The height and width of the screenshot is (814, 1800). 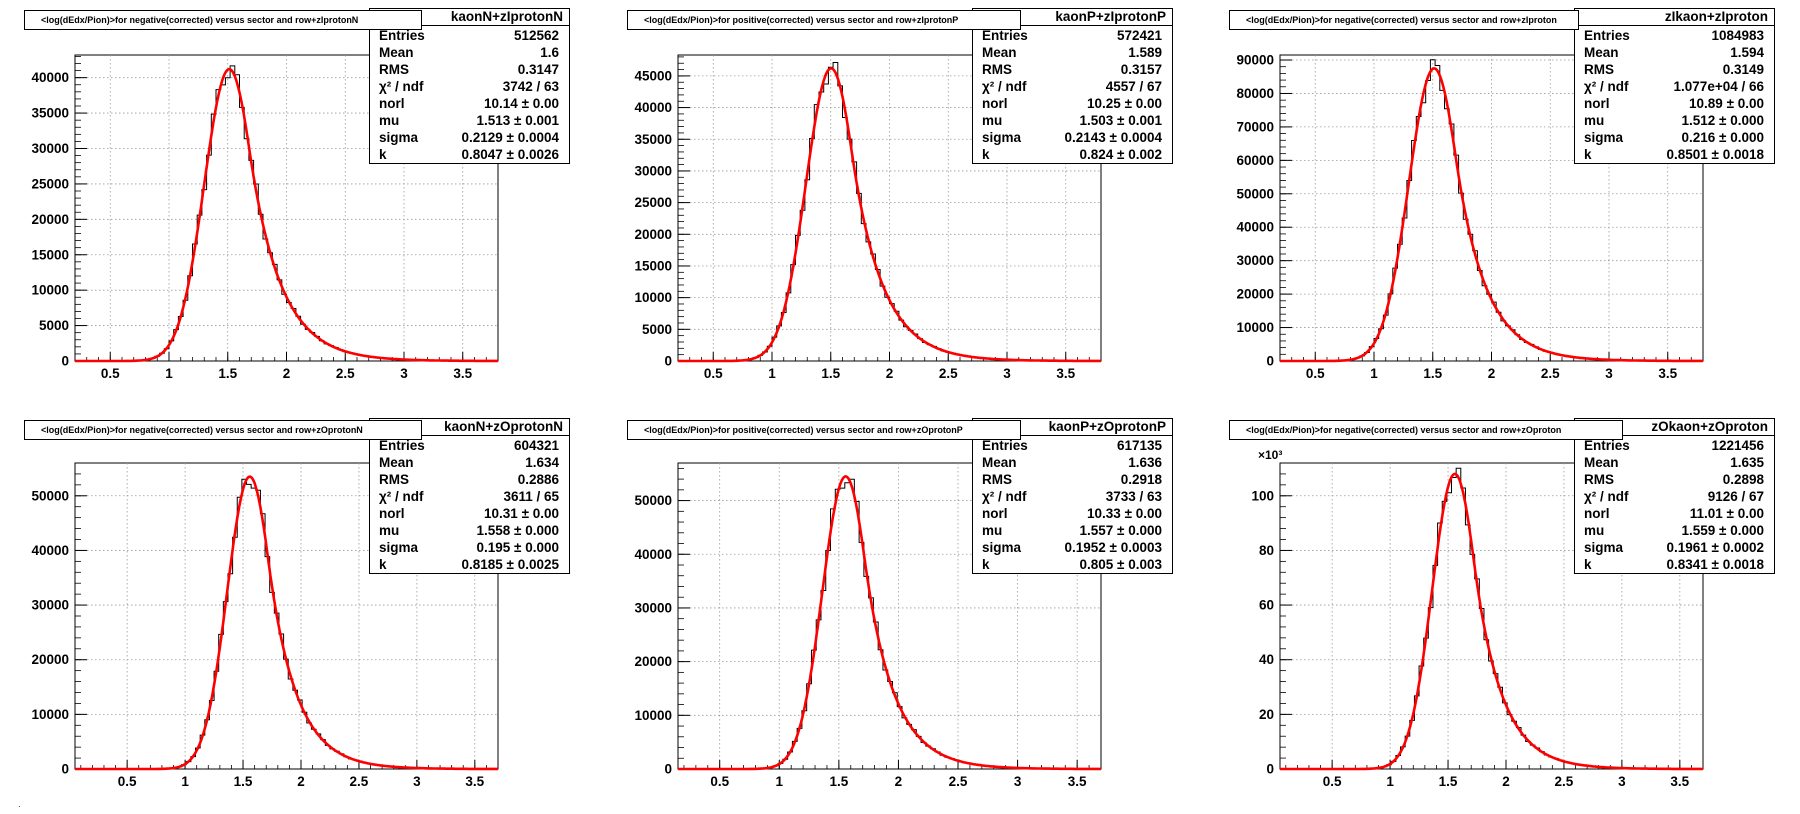 I want to click on stats-value: 0.2886, so click(x=538, y=479).